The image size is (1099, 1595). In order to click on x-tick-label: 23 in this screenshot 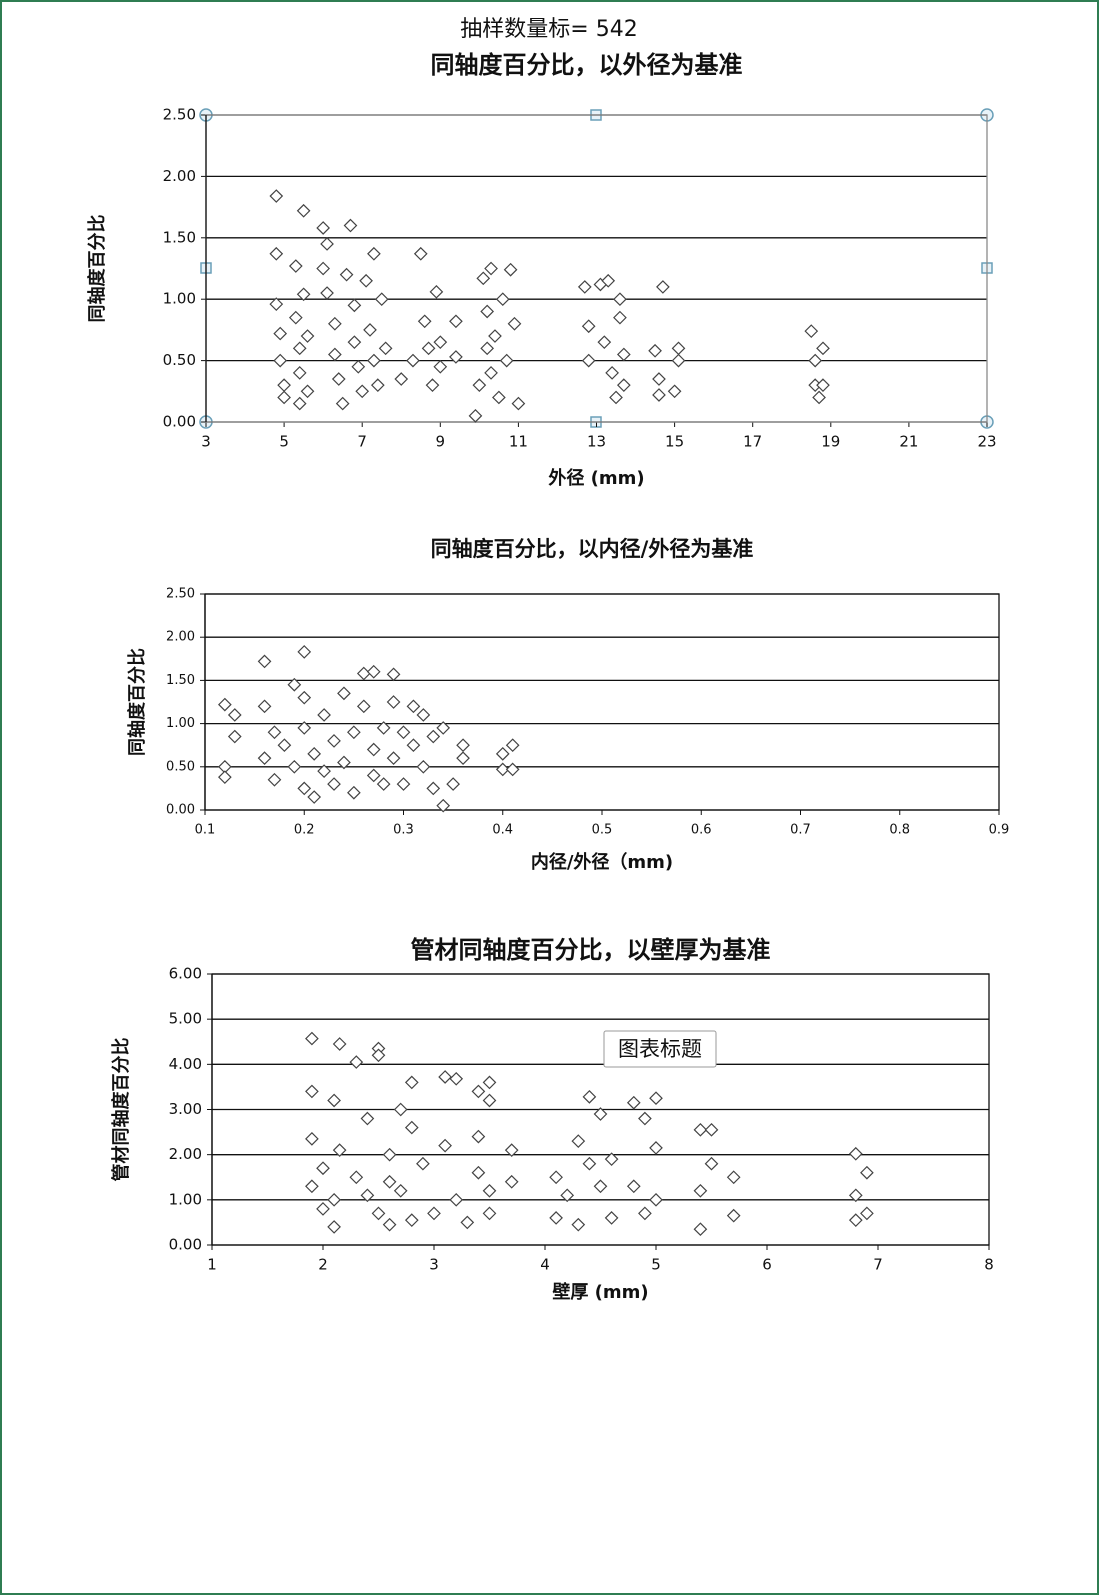, I will do `click(986, 442)`.